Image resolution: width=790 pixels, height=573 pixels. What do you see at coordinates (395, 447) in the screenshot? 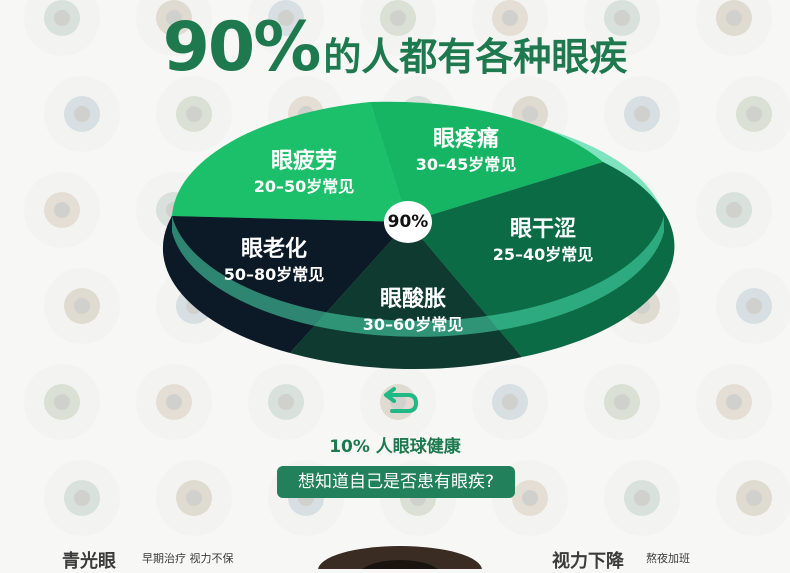
I see `healthy-eye-text: 10% 人眼球健康` at bounding box center [395, 447].